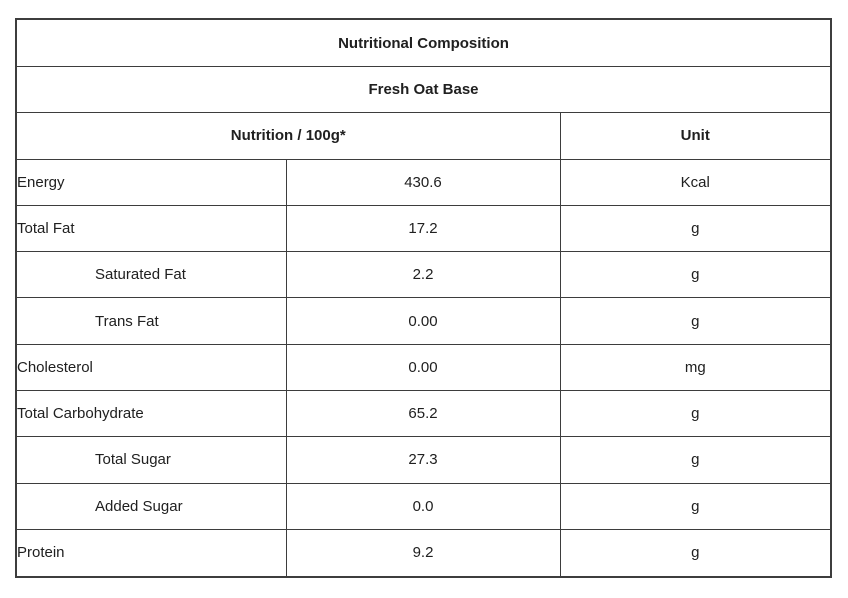 The height and width of the screenshot is (598, 848). What do you see at coordinates (151, 414) in the screenshot?
I see `row-label-cell: Total Carbohydrate` at bounding box center [151, 414].